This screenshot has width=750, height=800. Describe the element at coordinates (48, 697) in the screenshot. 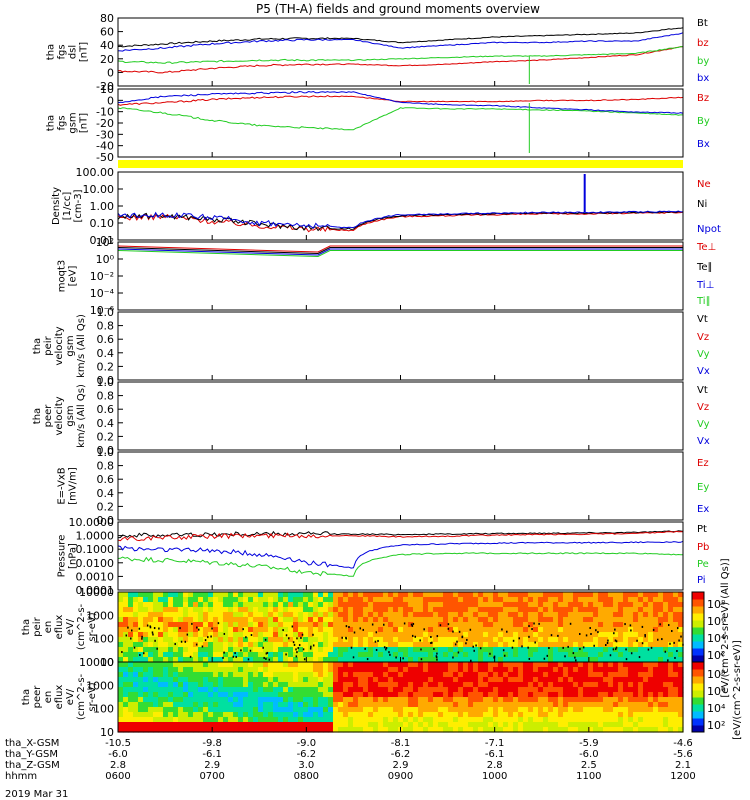

I see `y-axis-label: en` at that location.